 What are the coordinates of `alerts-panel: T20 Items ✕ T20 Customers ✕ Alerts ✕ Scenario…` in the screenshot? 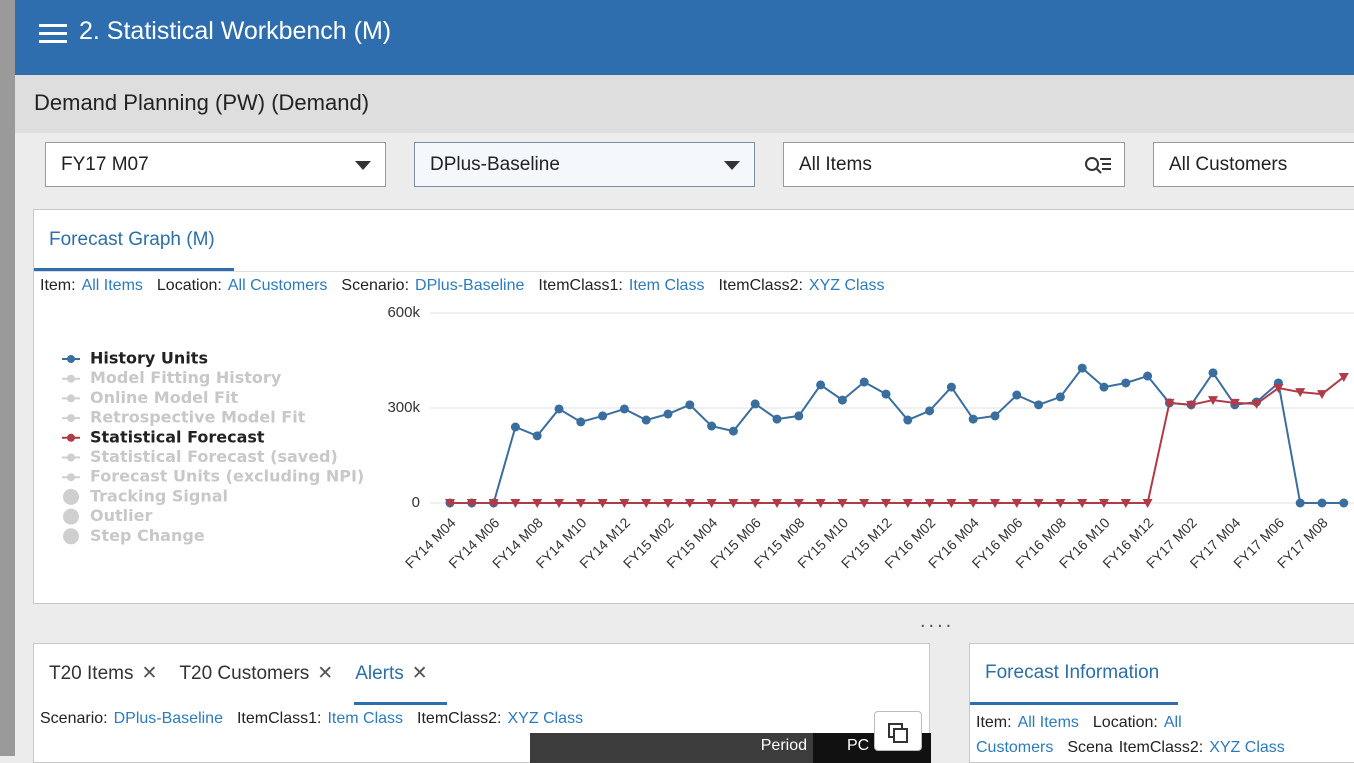 It's located at (482, 703).